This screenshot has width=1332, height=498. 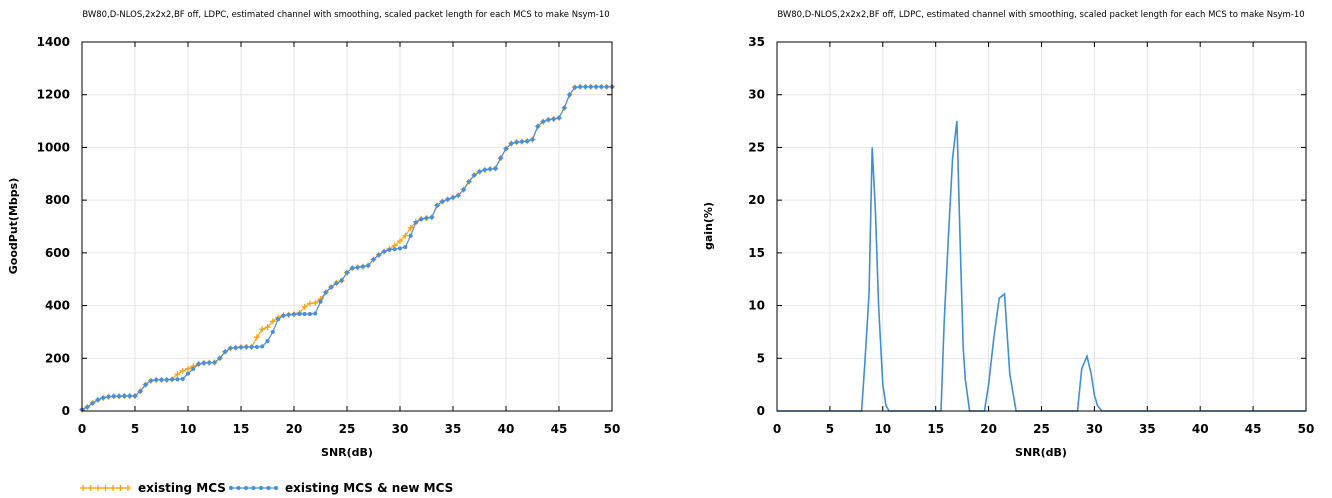 I want to click on goodput-chart-ytick-label: 1000, so click(x=53, y=147).